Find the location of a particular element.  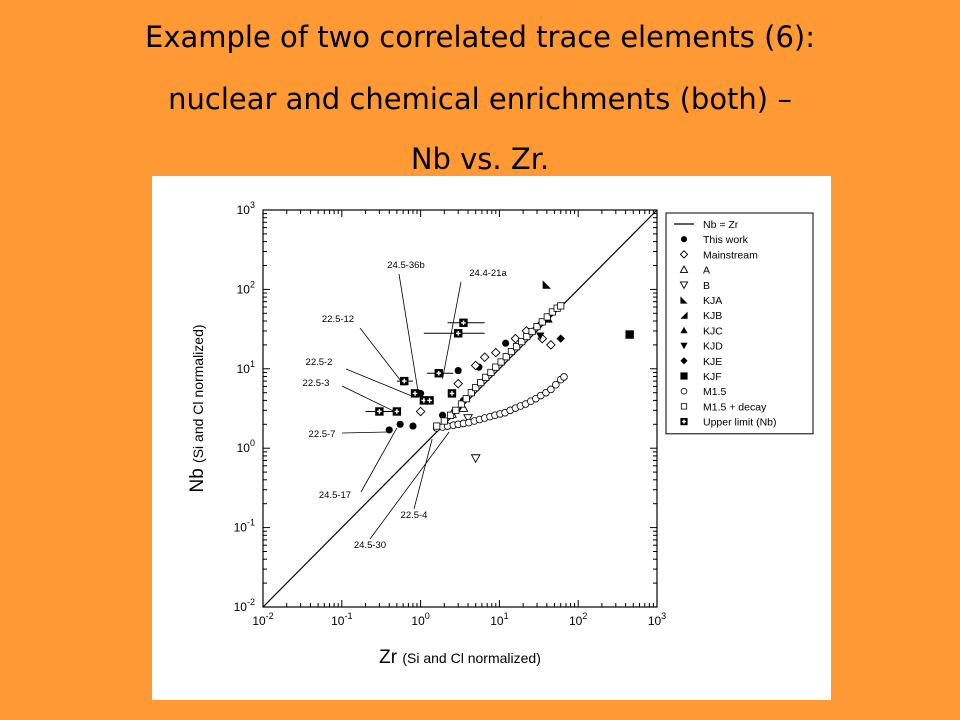

data-point-this-work is located at coordinates (389, 430).